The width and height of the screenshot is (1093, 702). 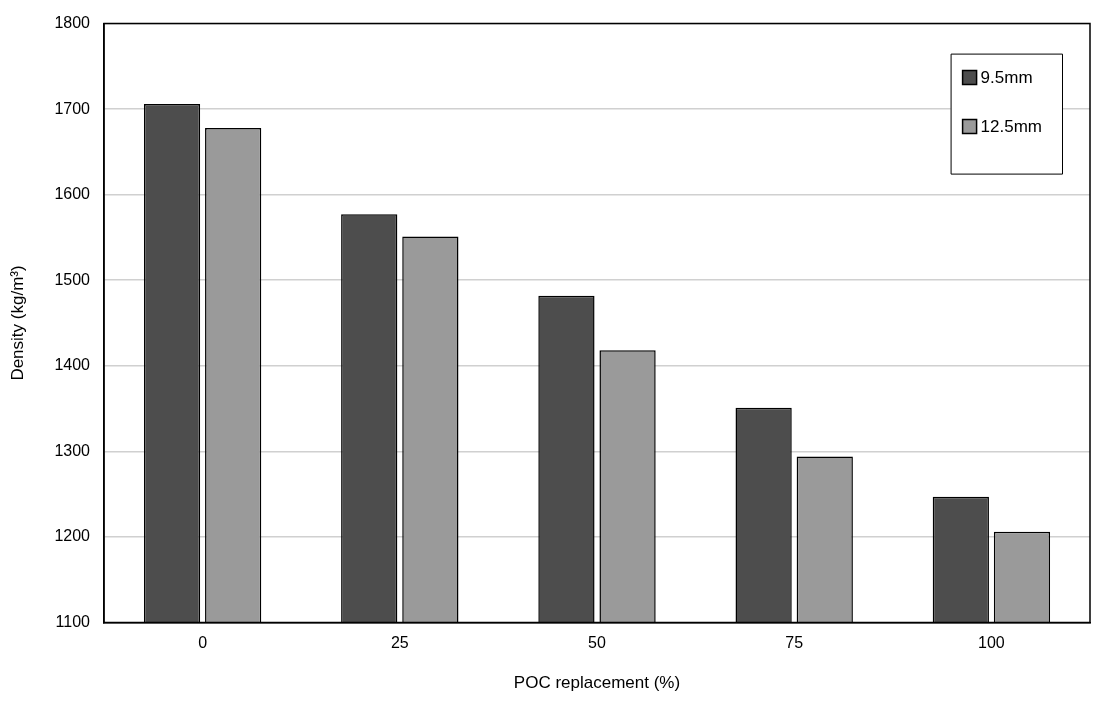 What do you see at coordinates (794, 643) in the screenshot?
I see `x-tick-label: 75` at bounding box center [794, 643].